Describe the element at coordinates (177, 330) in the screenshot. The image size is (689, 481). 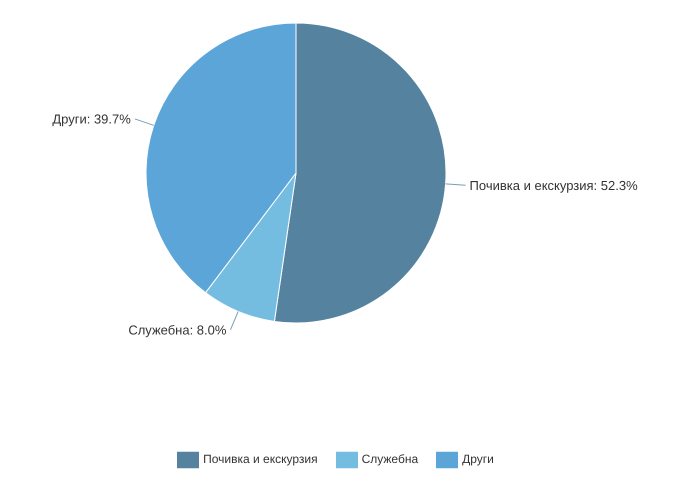
I see `data-label: Служебна: 8.0%` at that location.